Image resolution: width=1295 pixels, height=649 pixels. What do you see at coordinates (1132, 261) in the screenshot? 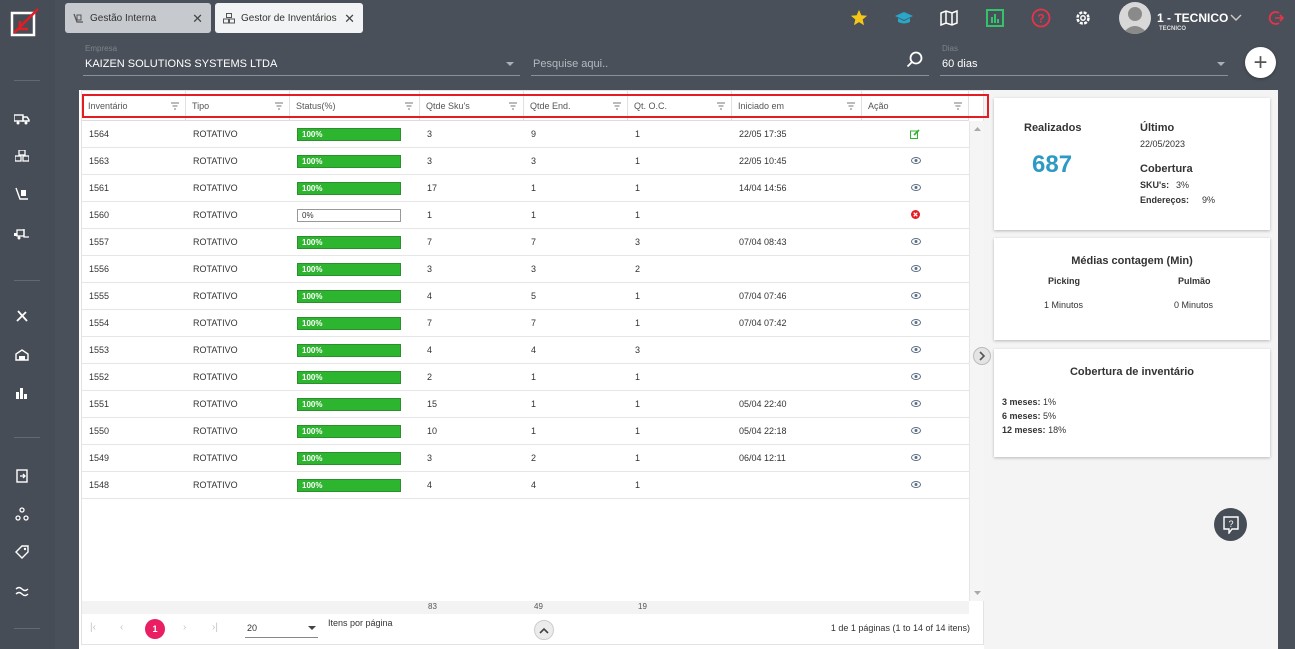
I see `medias-title: Médias contagem (Min)` at bounding box center [1132, 261].